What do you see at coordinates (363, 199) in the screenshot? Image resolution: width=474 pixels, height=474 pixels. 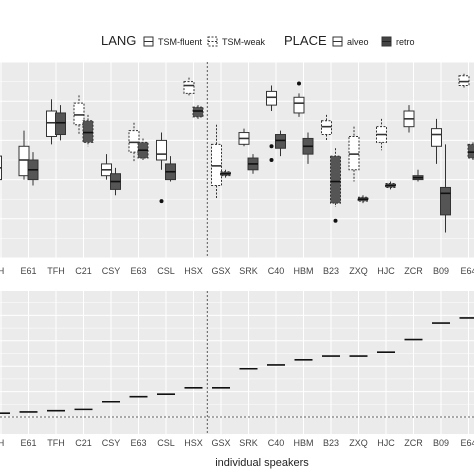 I see `boxplot-retro-ZXQ` at bounding box center [363, 199].